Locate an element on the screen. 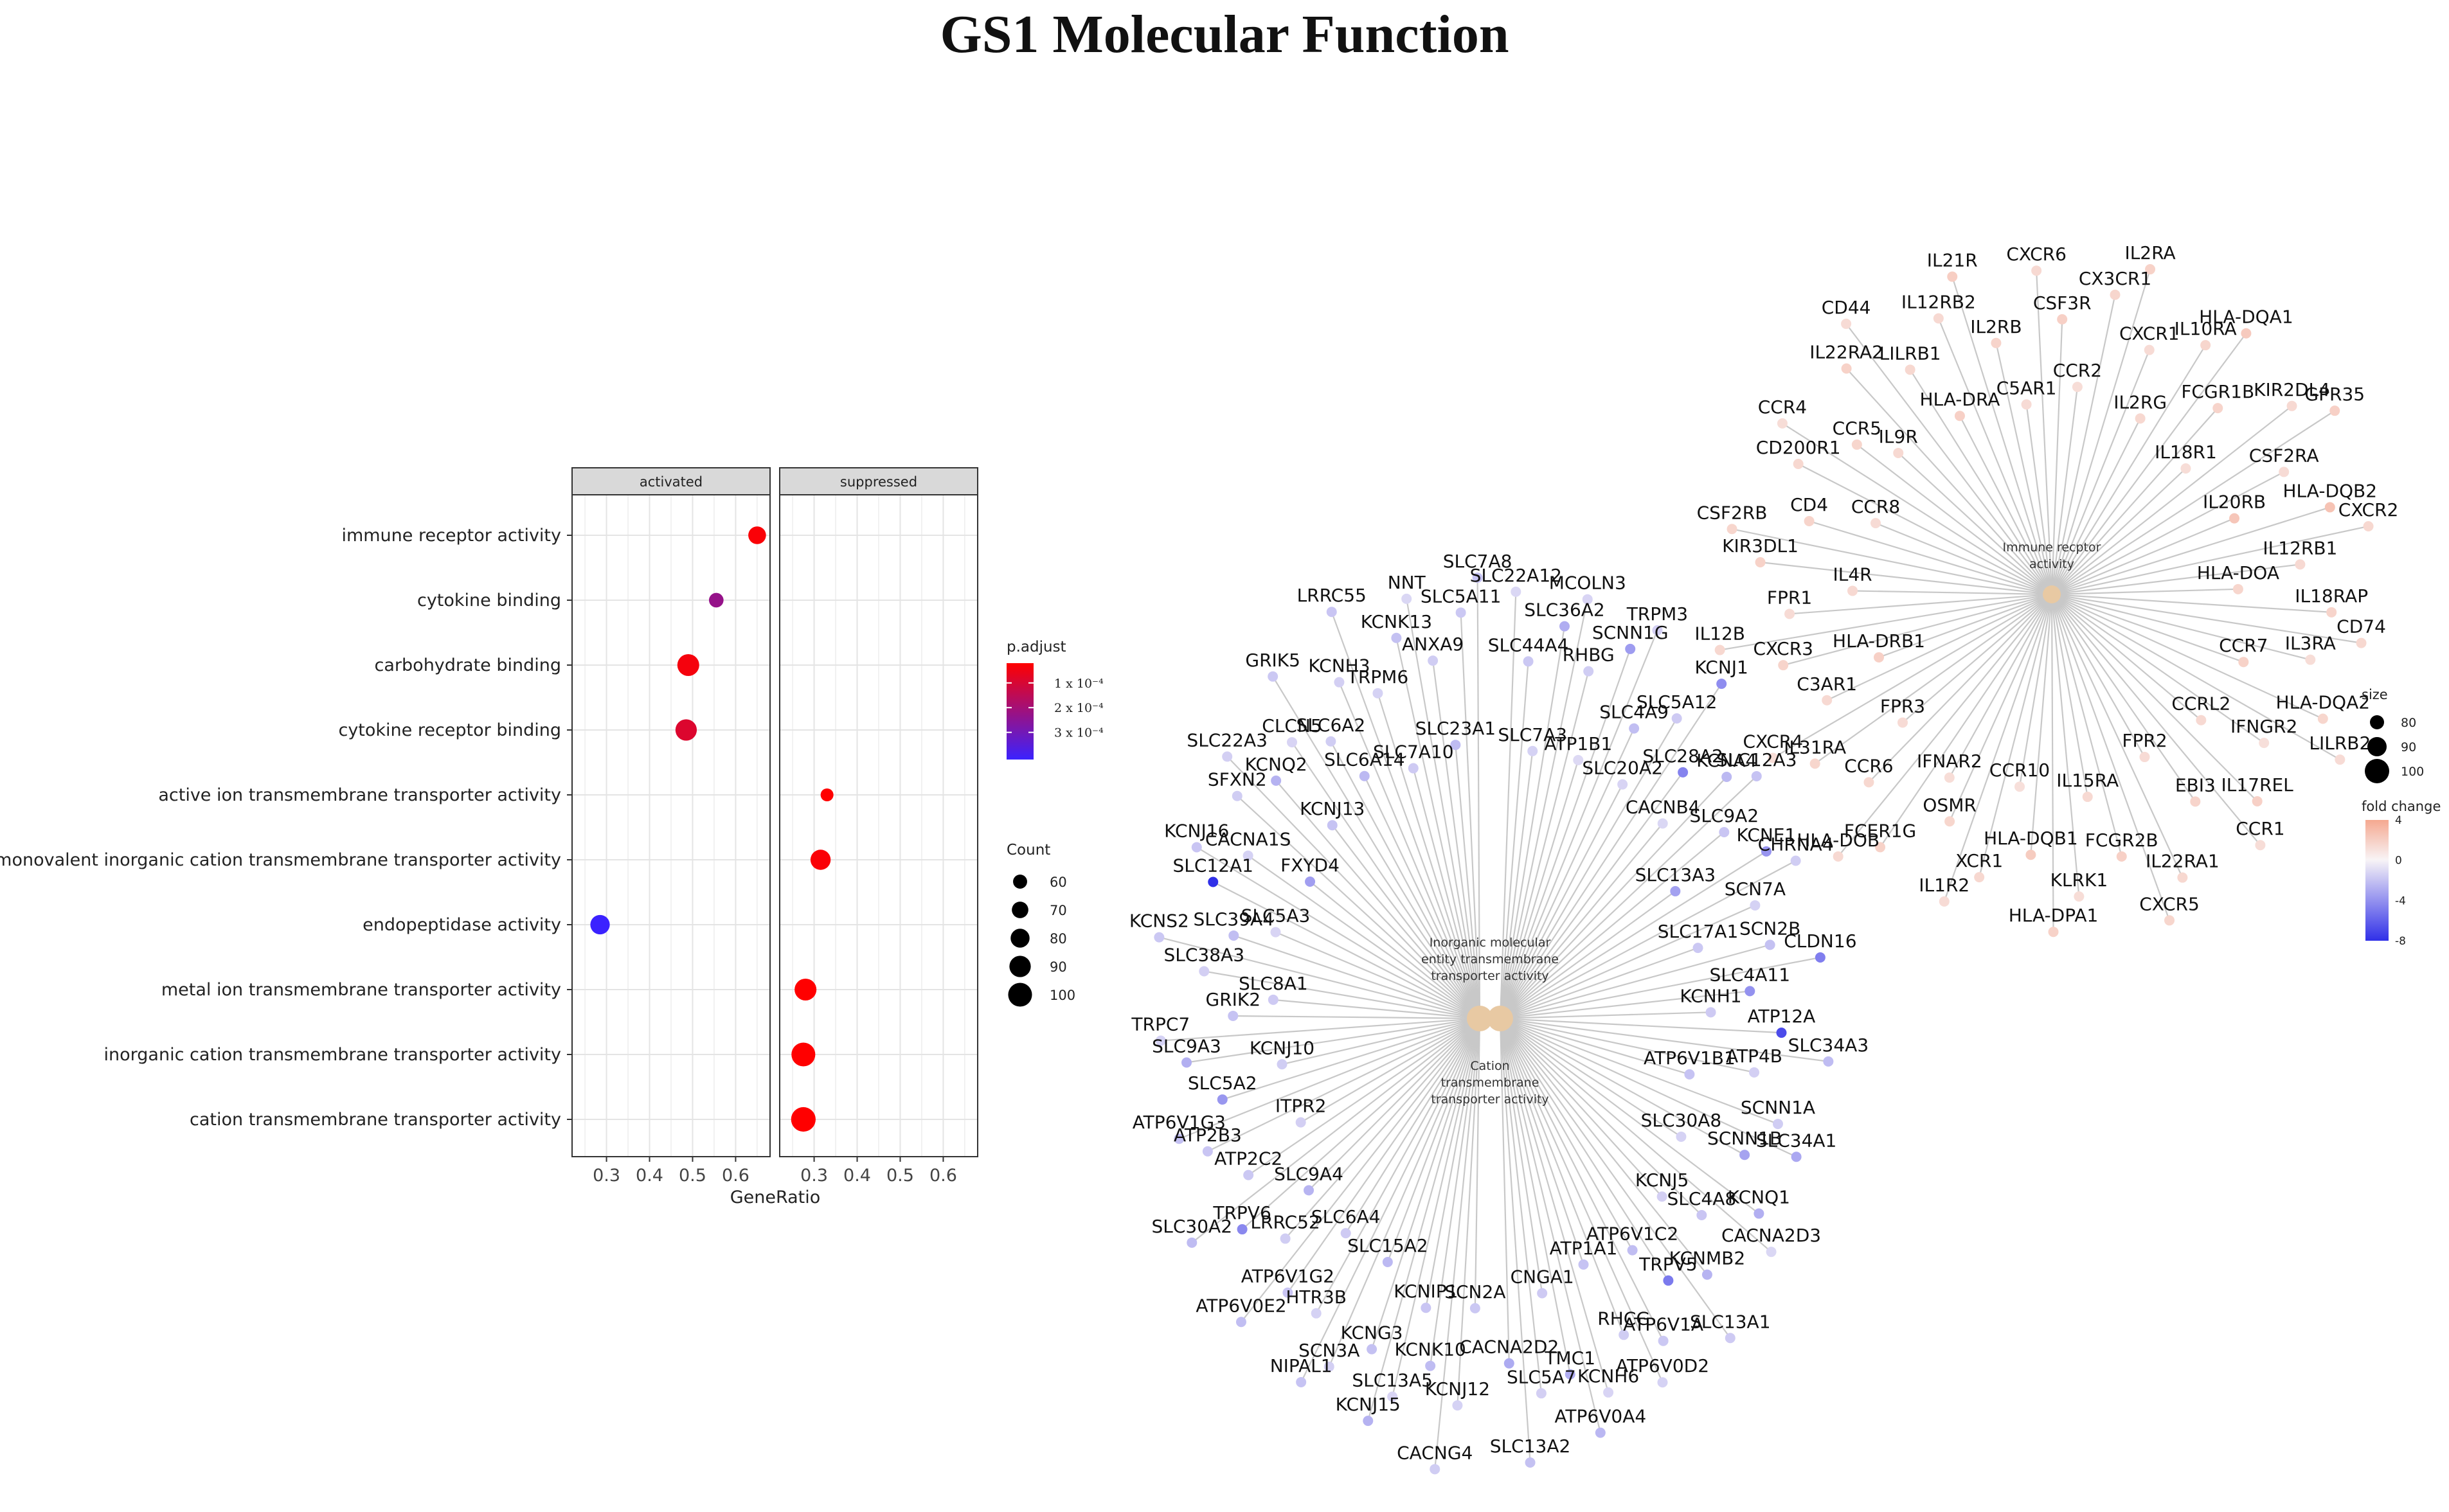 Image resolution: width=2449 pixels, height=1512 pixels. gene-label: CCR1 is located at coordinates (2260, 828).